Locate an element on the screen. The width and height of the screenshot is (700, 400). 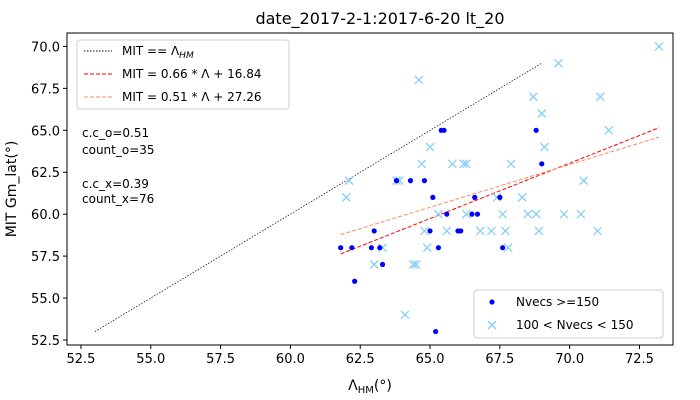
y-tick-label: 52.5 is located at coordinates (45, 341).